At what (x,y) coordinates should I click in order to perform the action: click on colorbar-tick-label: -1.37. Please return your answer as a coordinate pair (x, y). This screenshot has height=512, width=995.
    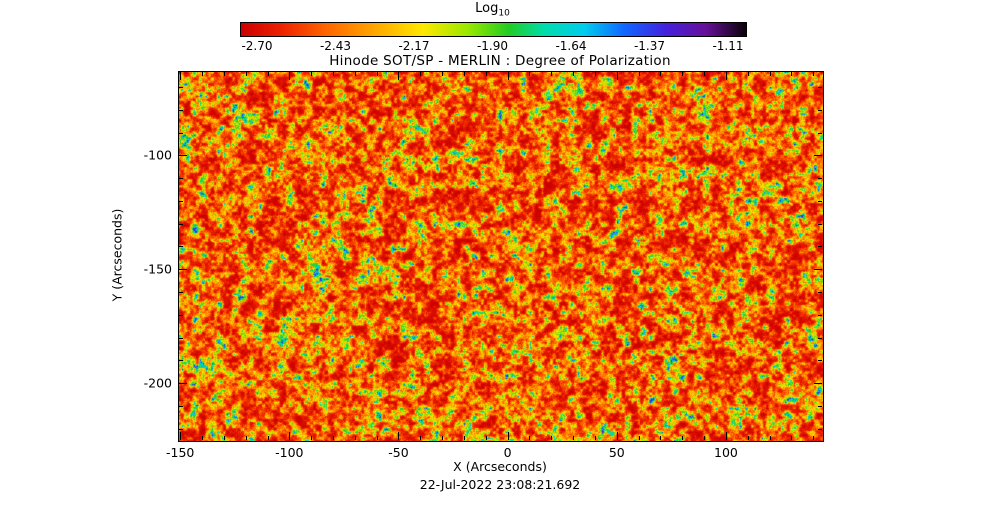
    Looking at the image, I should click on (649, 46).